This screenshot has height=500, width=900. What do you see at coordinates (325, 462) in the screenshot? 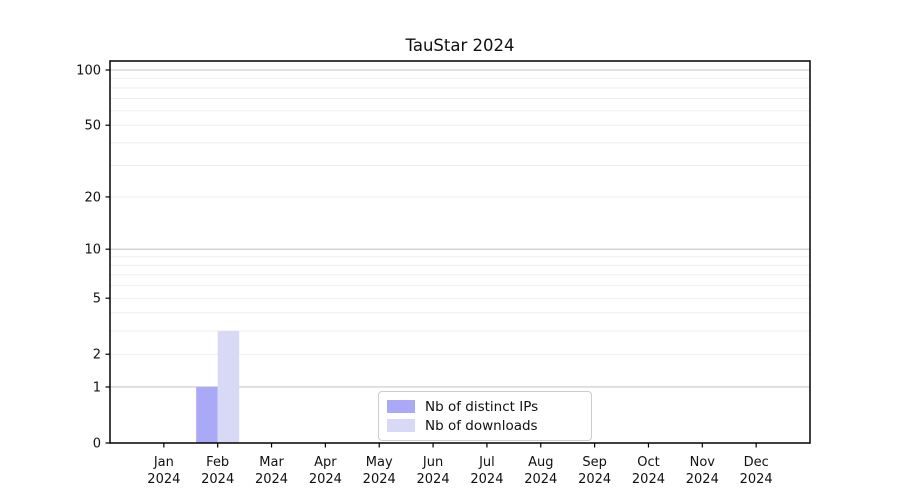
I see `x-tick-label-month-3: Apr` at bounding box center [325, 462].